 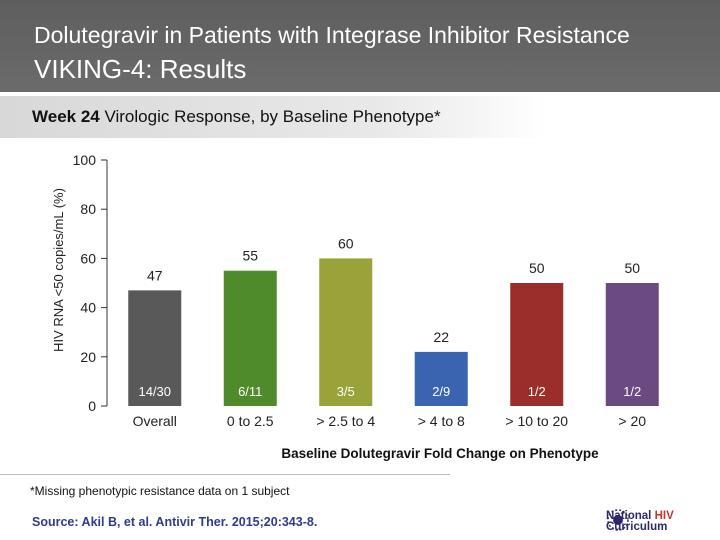 What do you see at coordinates (88, 258) in the screenshot?
I see `y-tick-label: 60` at bounding box center [88, 258].